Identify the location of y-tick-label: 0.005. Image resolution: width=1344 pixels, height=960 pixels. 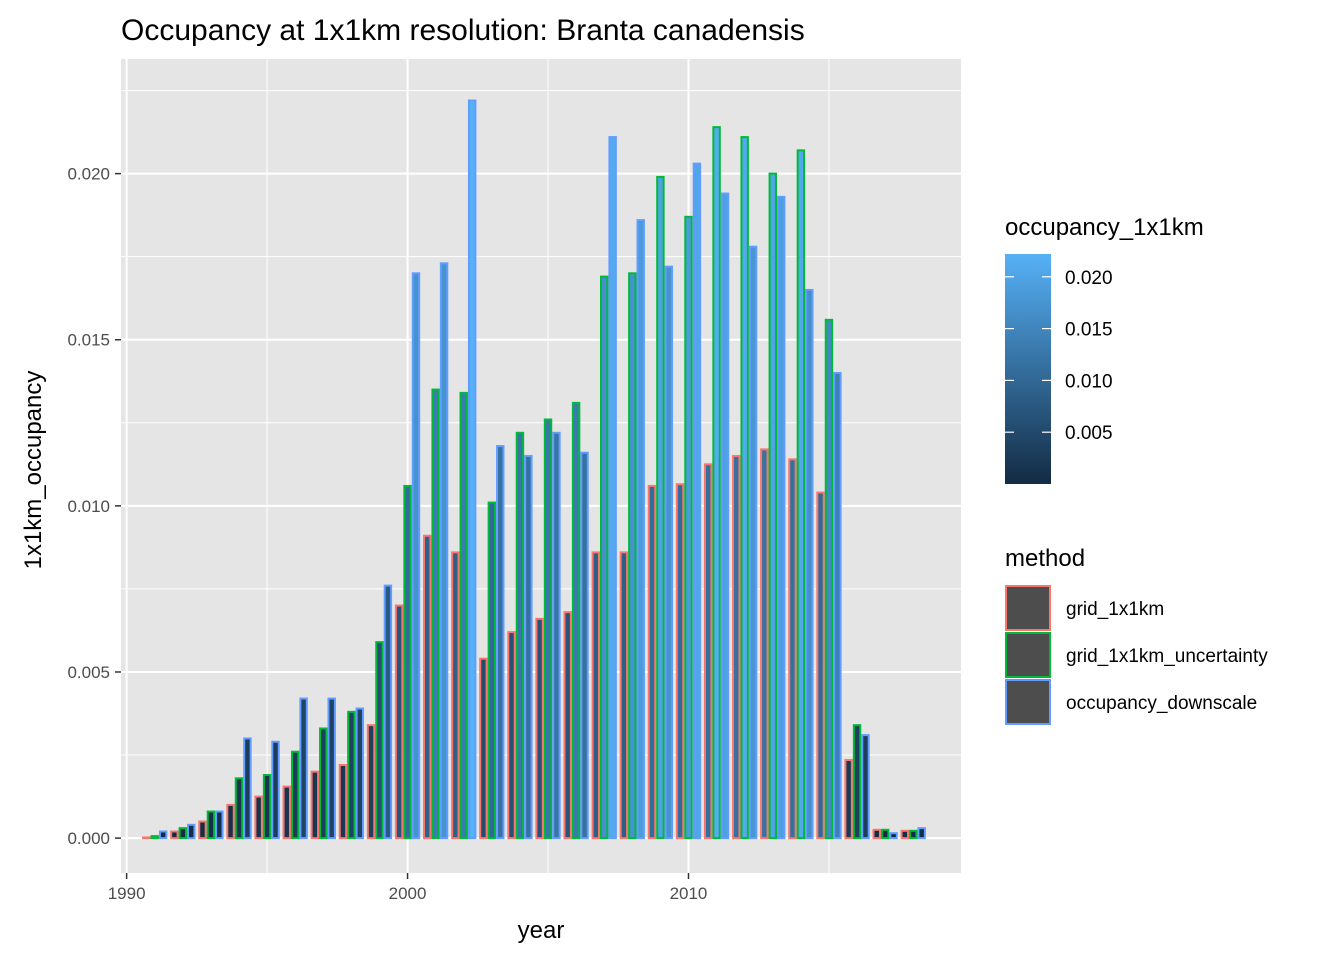
(88, 672).